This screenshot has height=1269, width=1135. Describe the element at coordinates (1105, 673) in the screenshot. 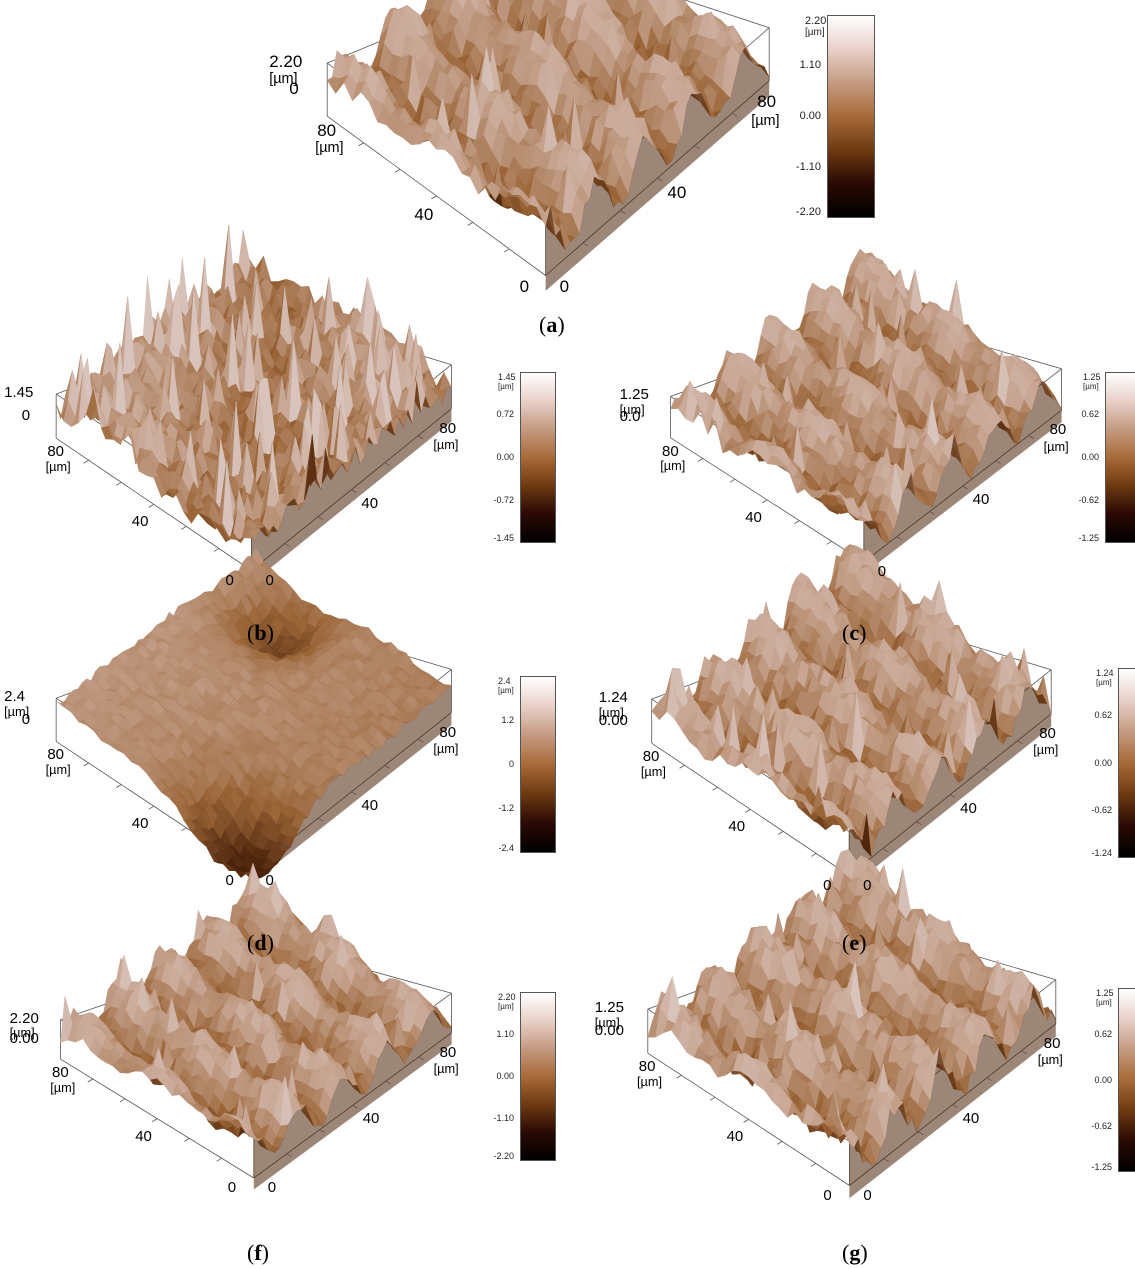

I see `colorbar-top-label: 1.24` at that location.